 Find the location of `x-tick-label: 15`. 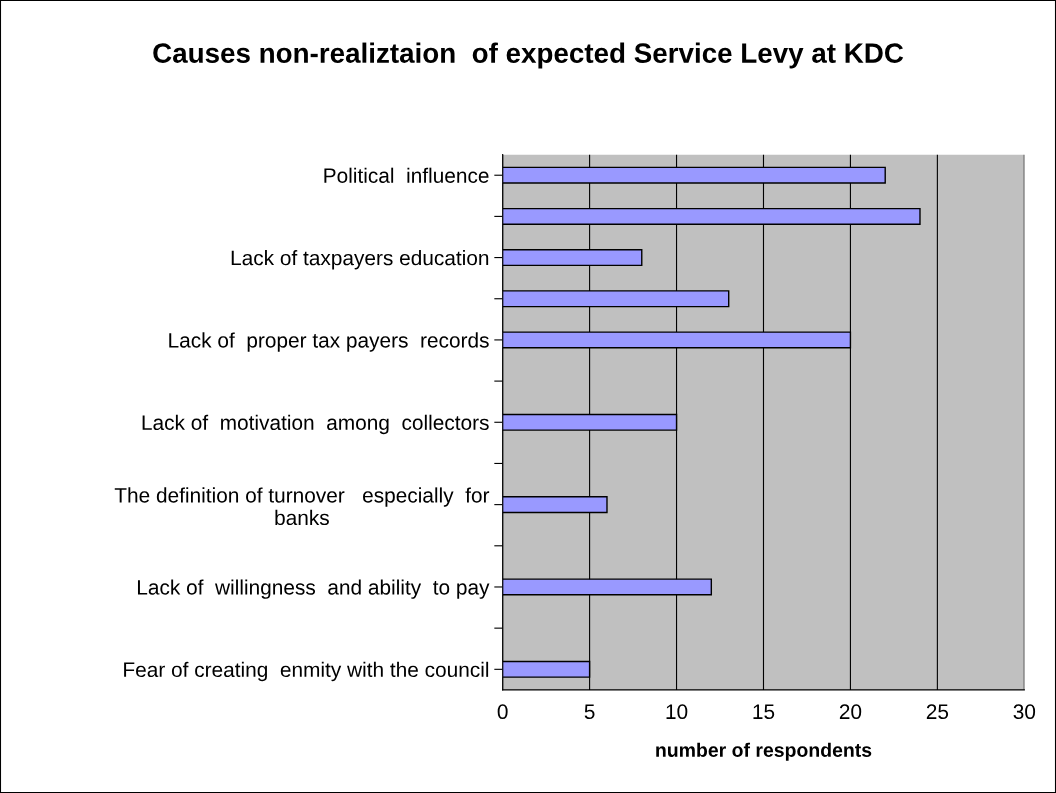

x-tick-label: 15 is located at coordinates (764, 712).